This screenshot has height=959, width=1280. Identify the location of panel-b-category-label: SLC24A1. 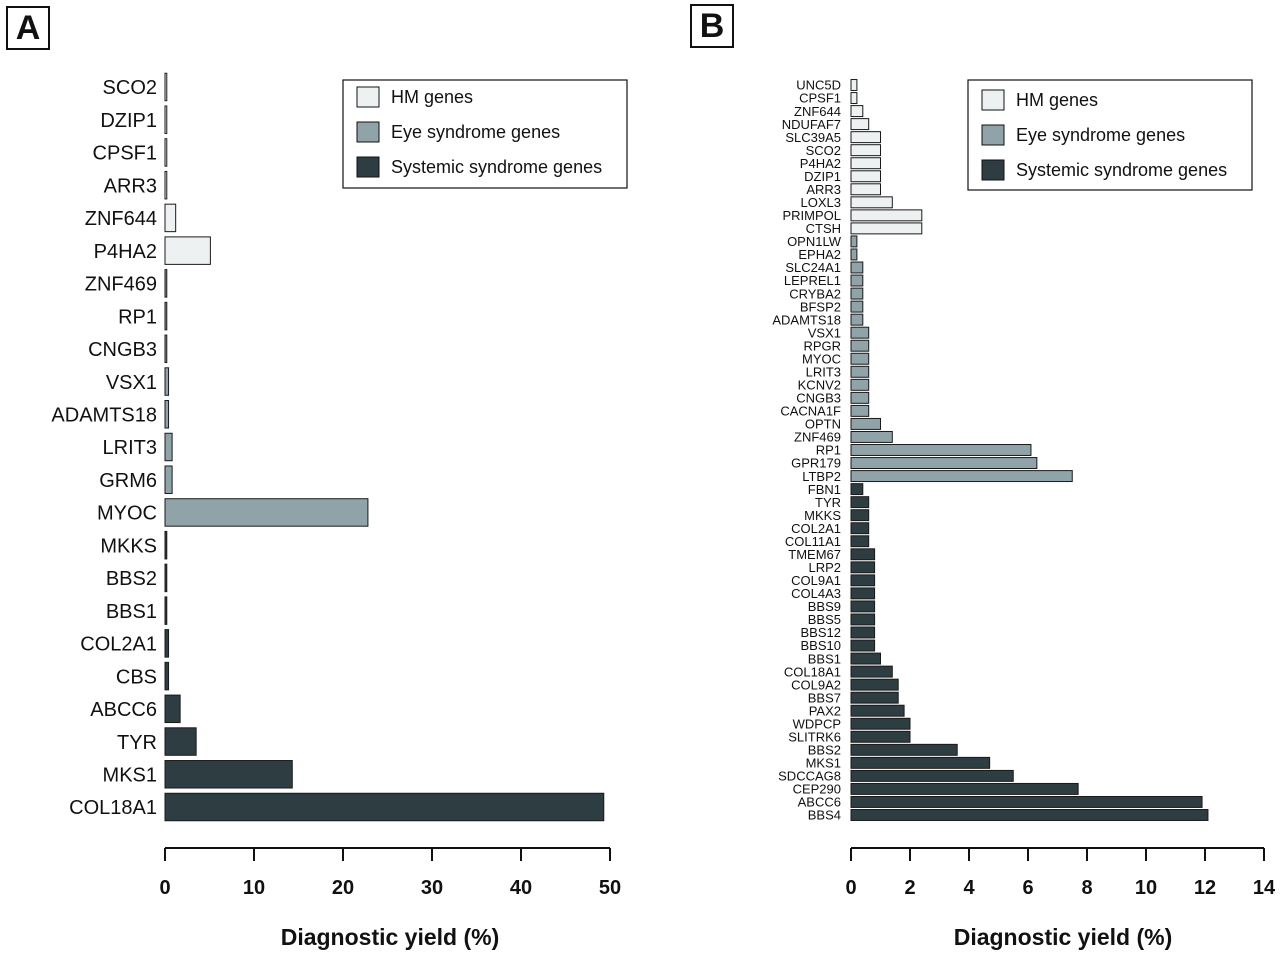
(813, 267).